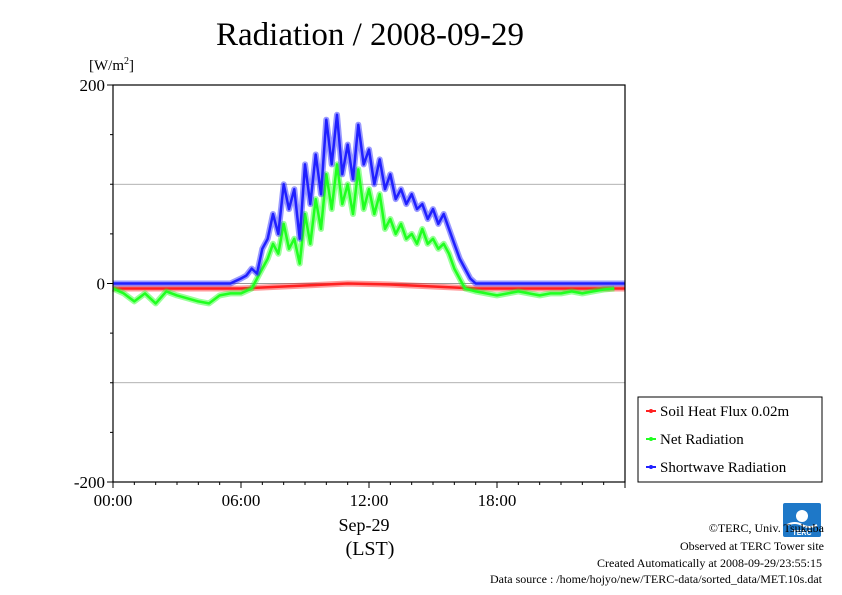 The width and height of the screenshot is (842, 595). Describe the element at coordinates (702, 440) in the screenshot. I see `legend-label-1: Net Radiation` at that location.